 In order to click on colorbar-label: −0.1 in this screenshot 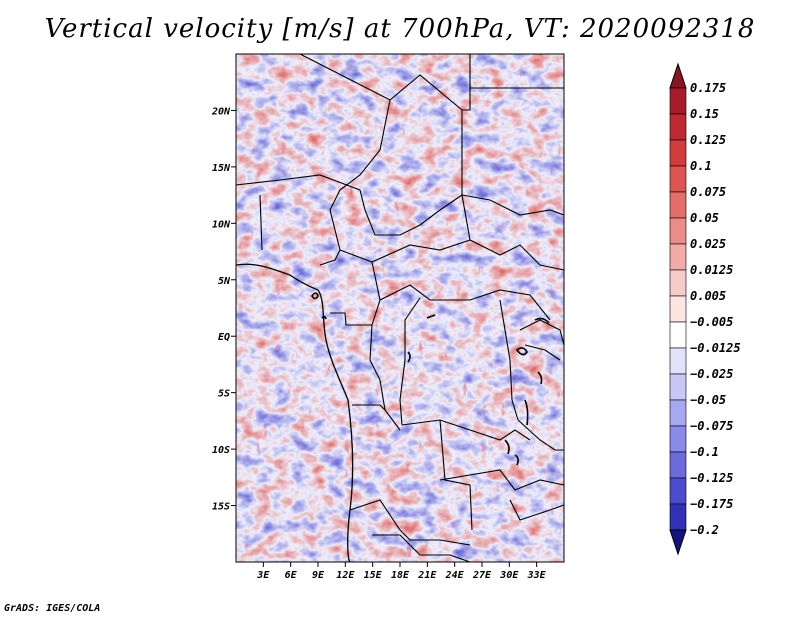, I will do `click(704, 452)`.